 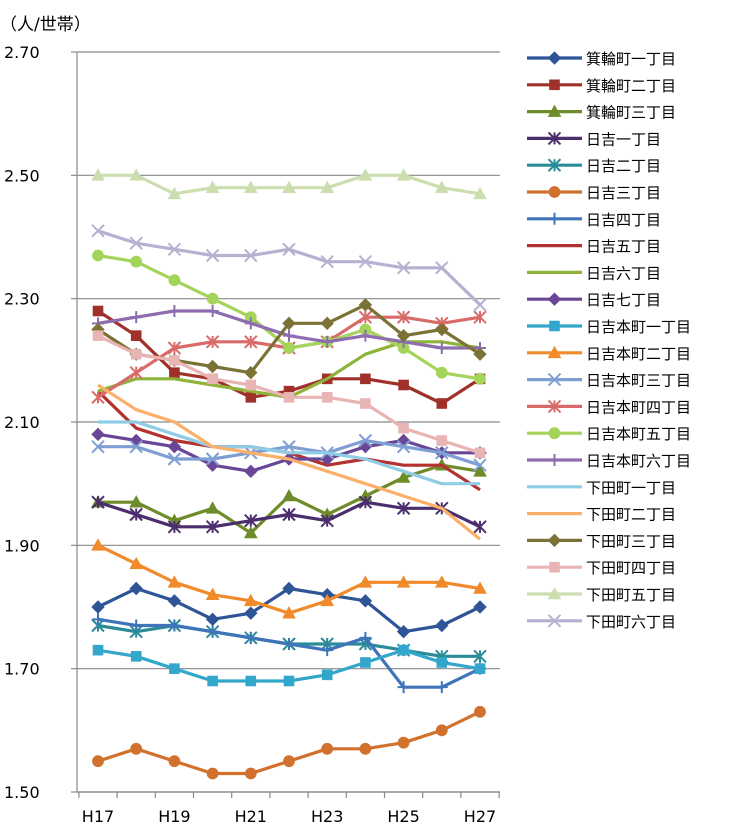 I want to click on legend-item: 日吉本町六丁目, so click(x=609, y=461).